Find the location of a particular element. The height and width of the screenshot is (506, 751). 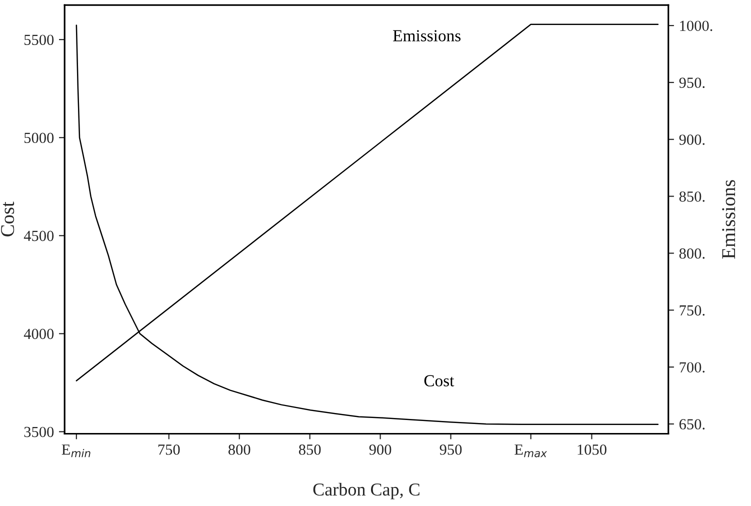

x-tick-label: E$_{min}$ is located at coordinates (76, 451).